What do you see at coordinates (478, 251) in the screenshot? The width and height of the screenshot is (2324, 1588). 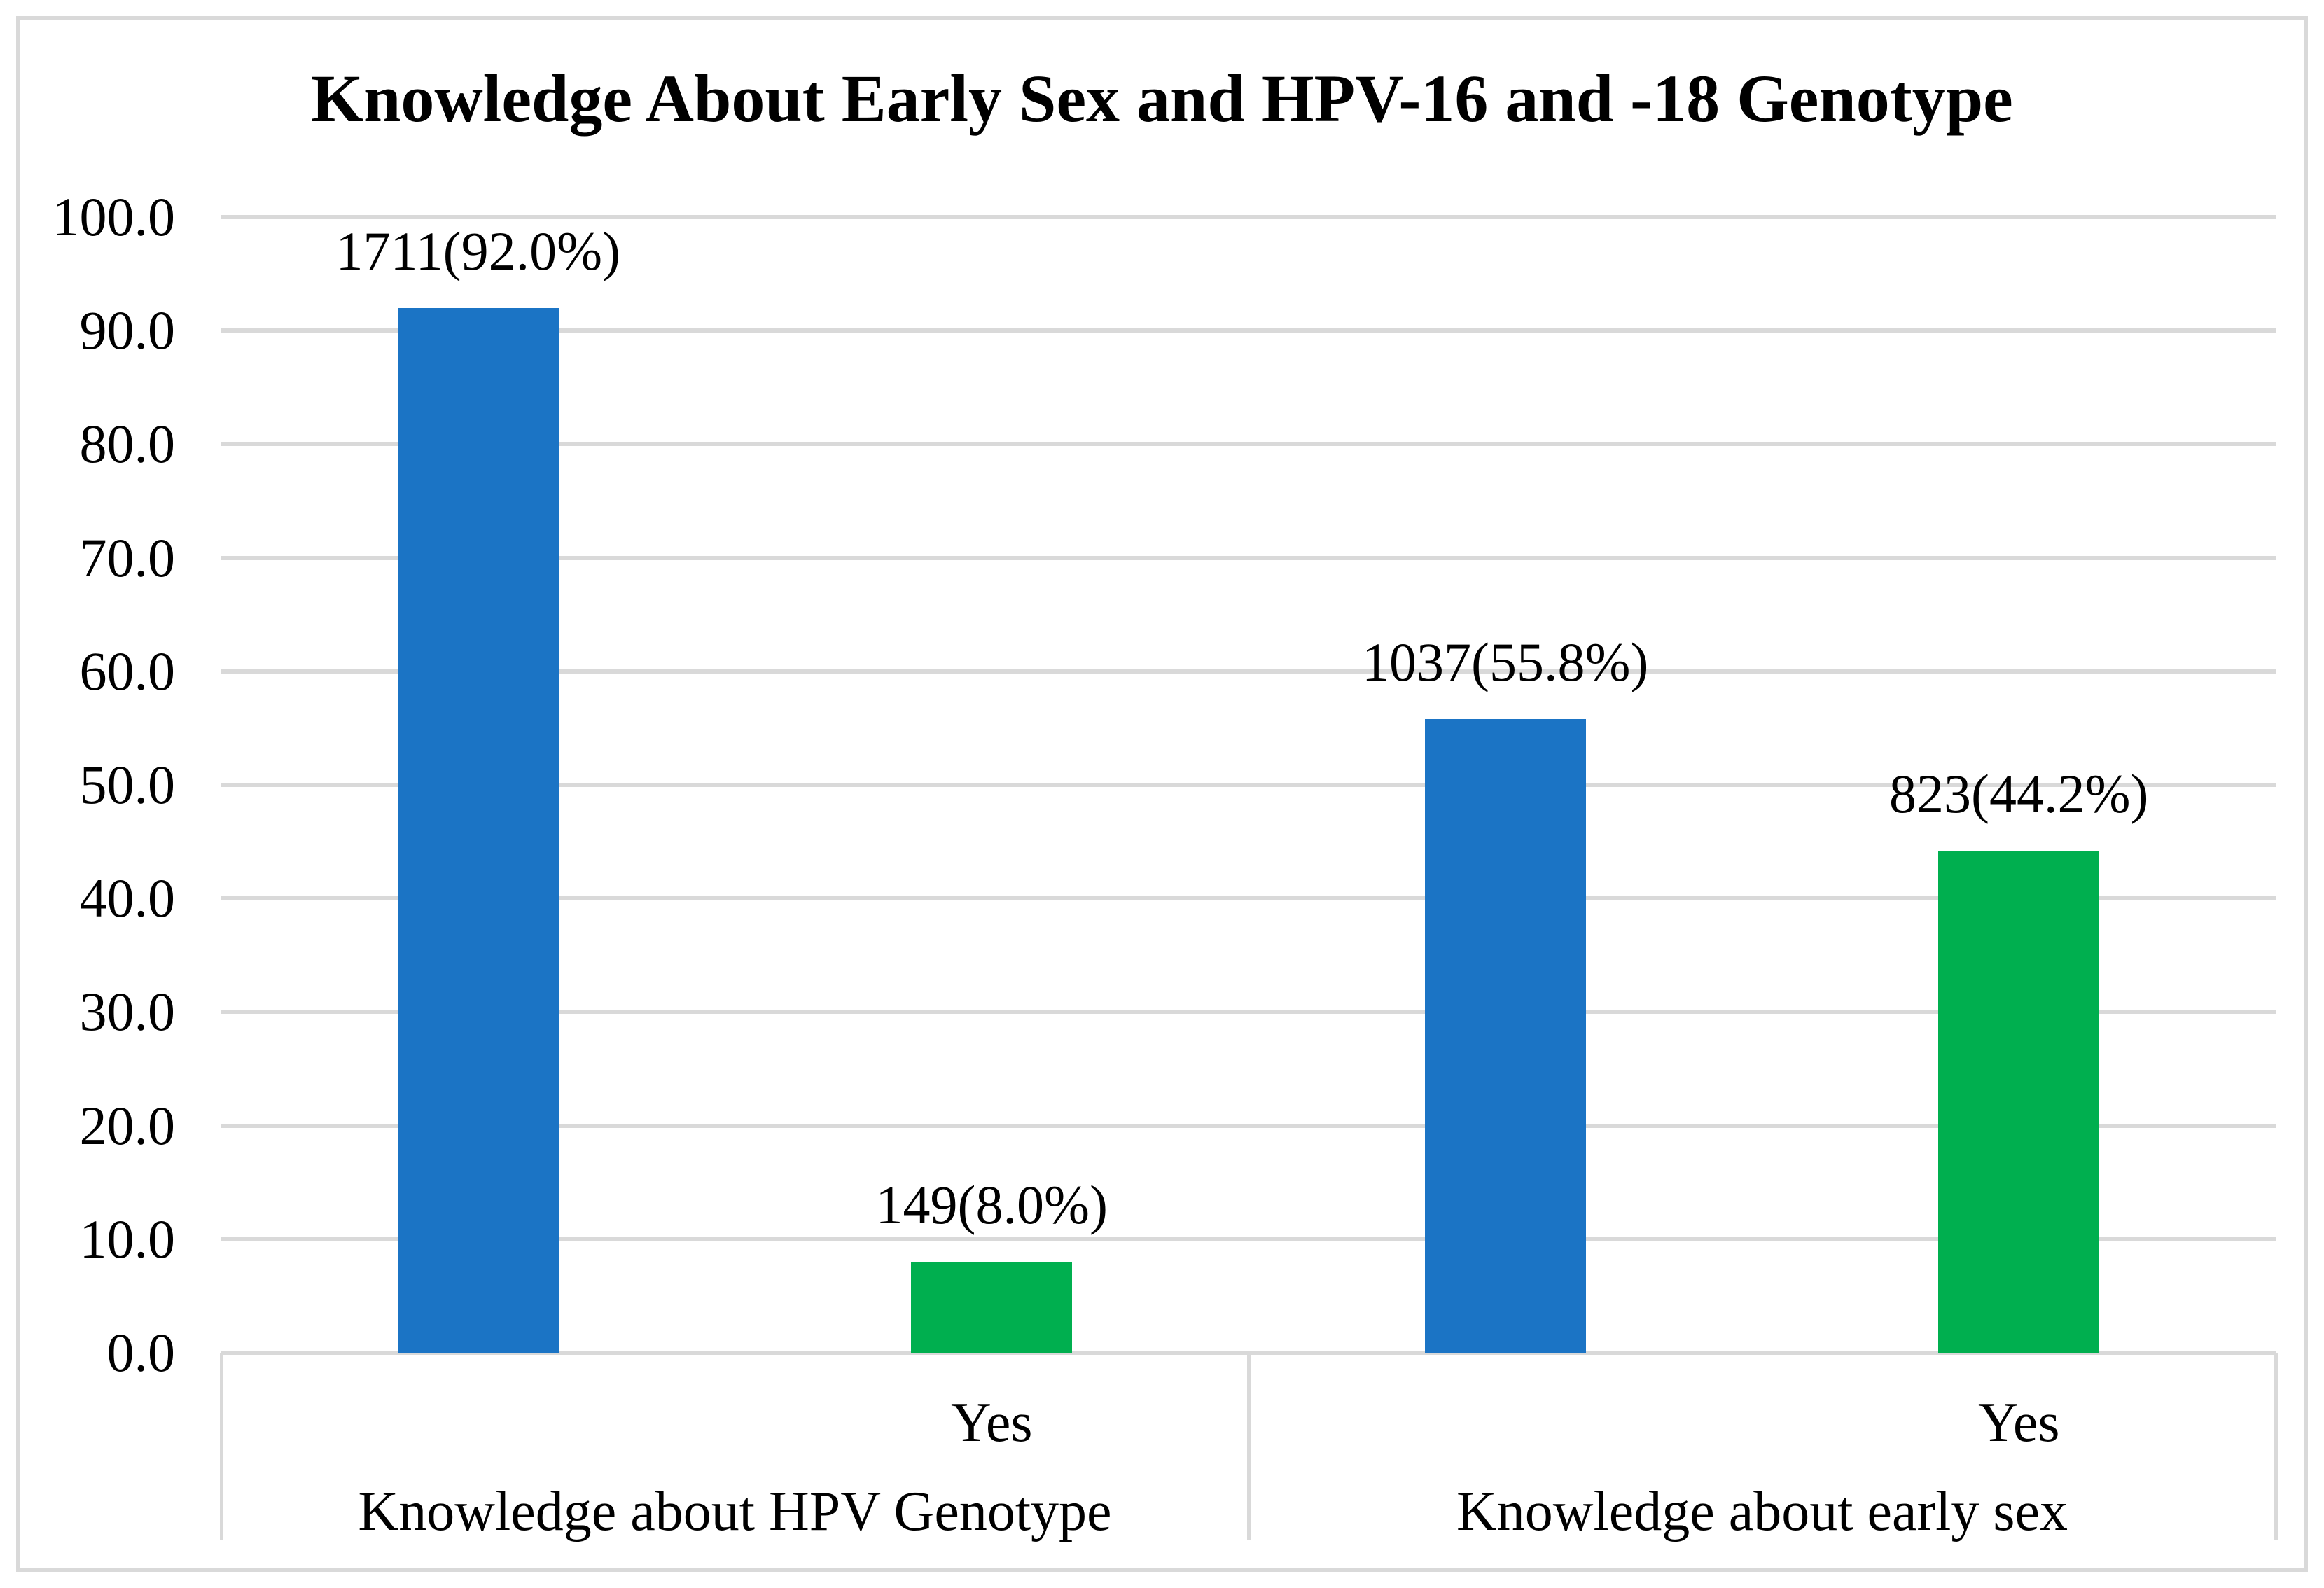 I see `bar-value-label: 1711(92.0%)` at bounding box center [478, 251].